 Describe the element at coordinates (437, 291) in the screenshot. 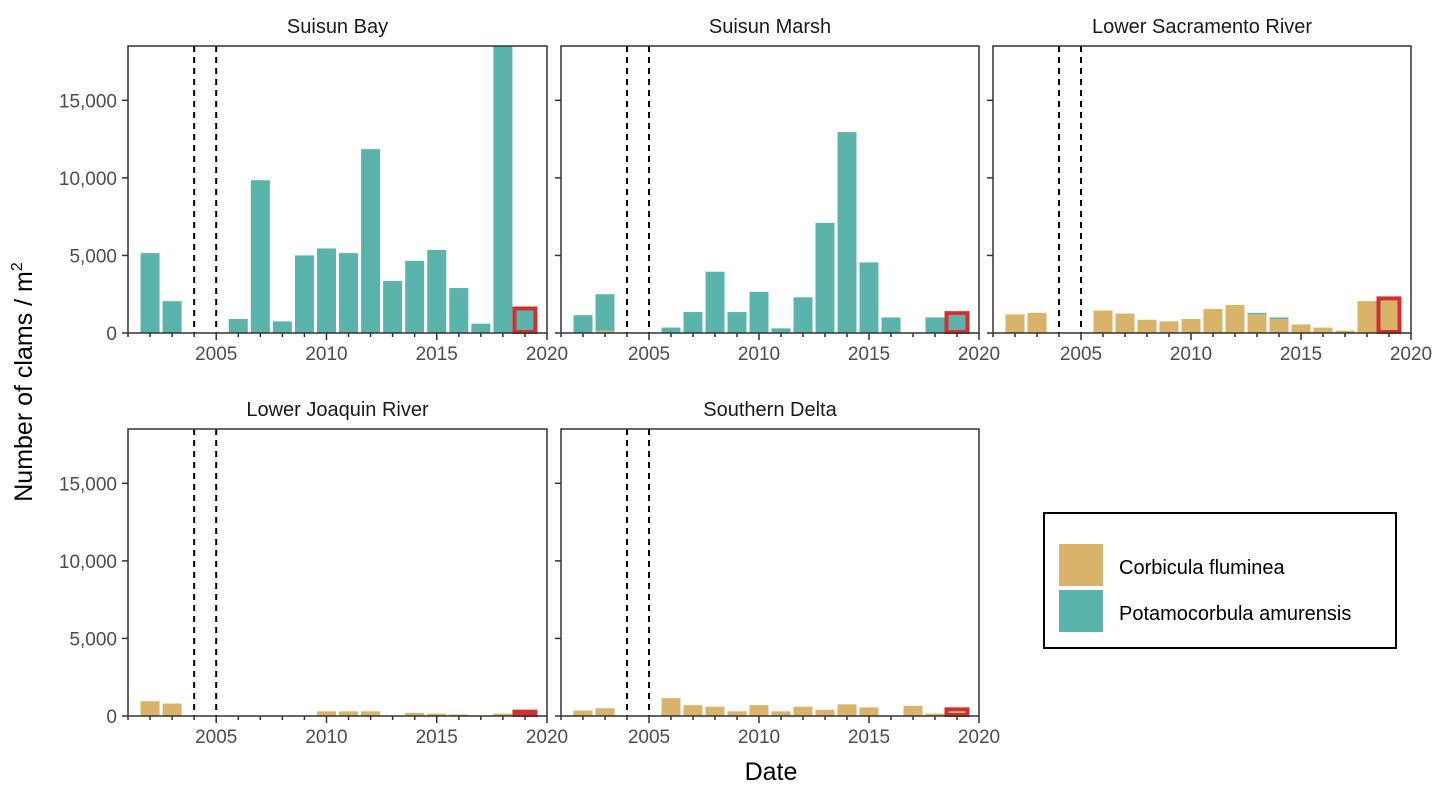

I see `bar-potamocorbula-amurensis-2015` at that location.